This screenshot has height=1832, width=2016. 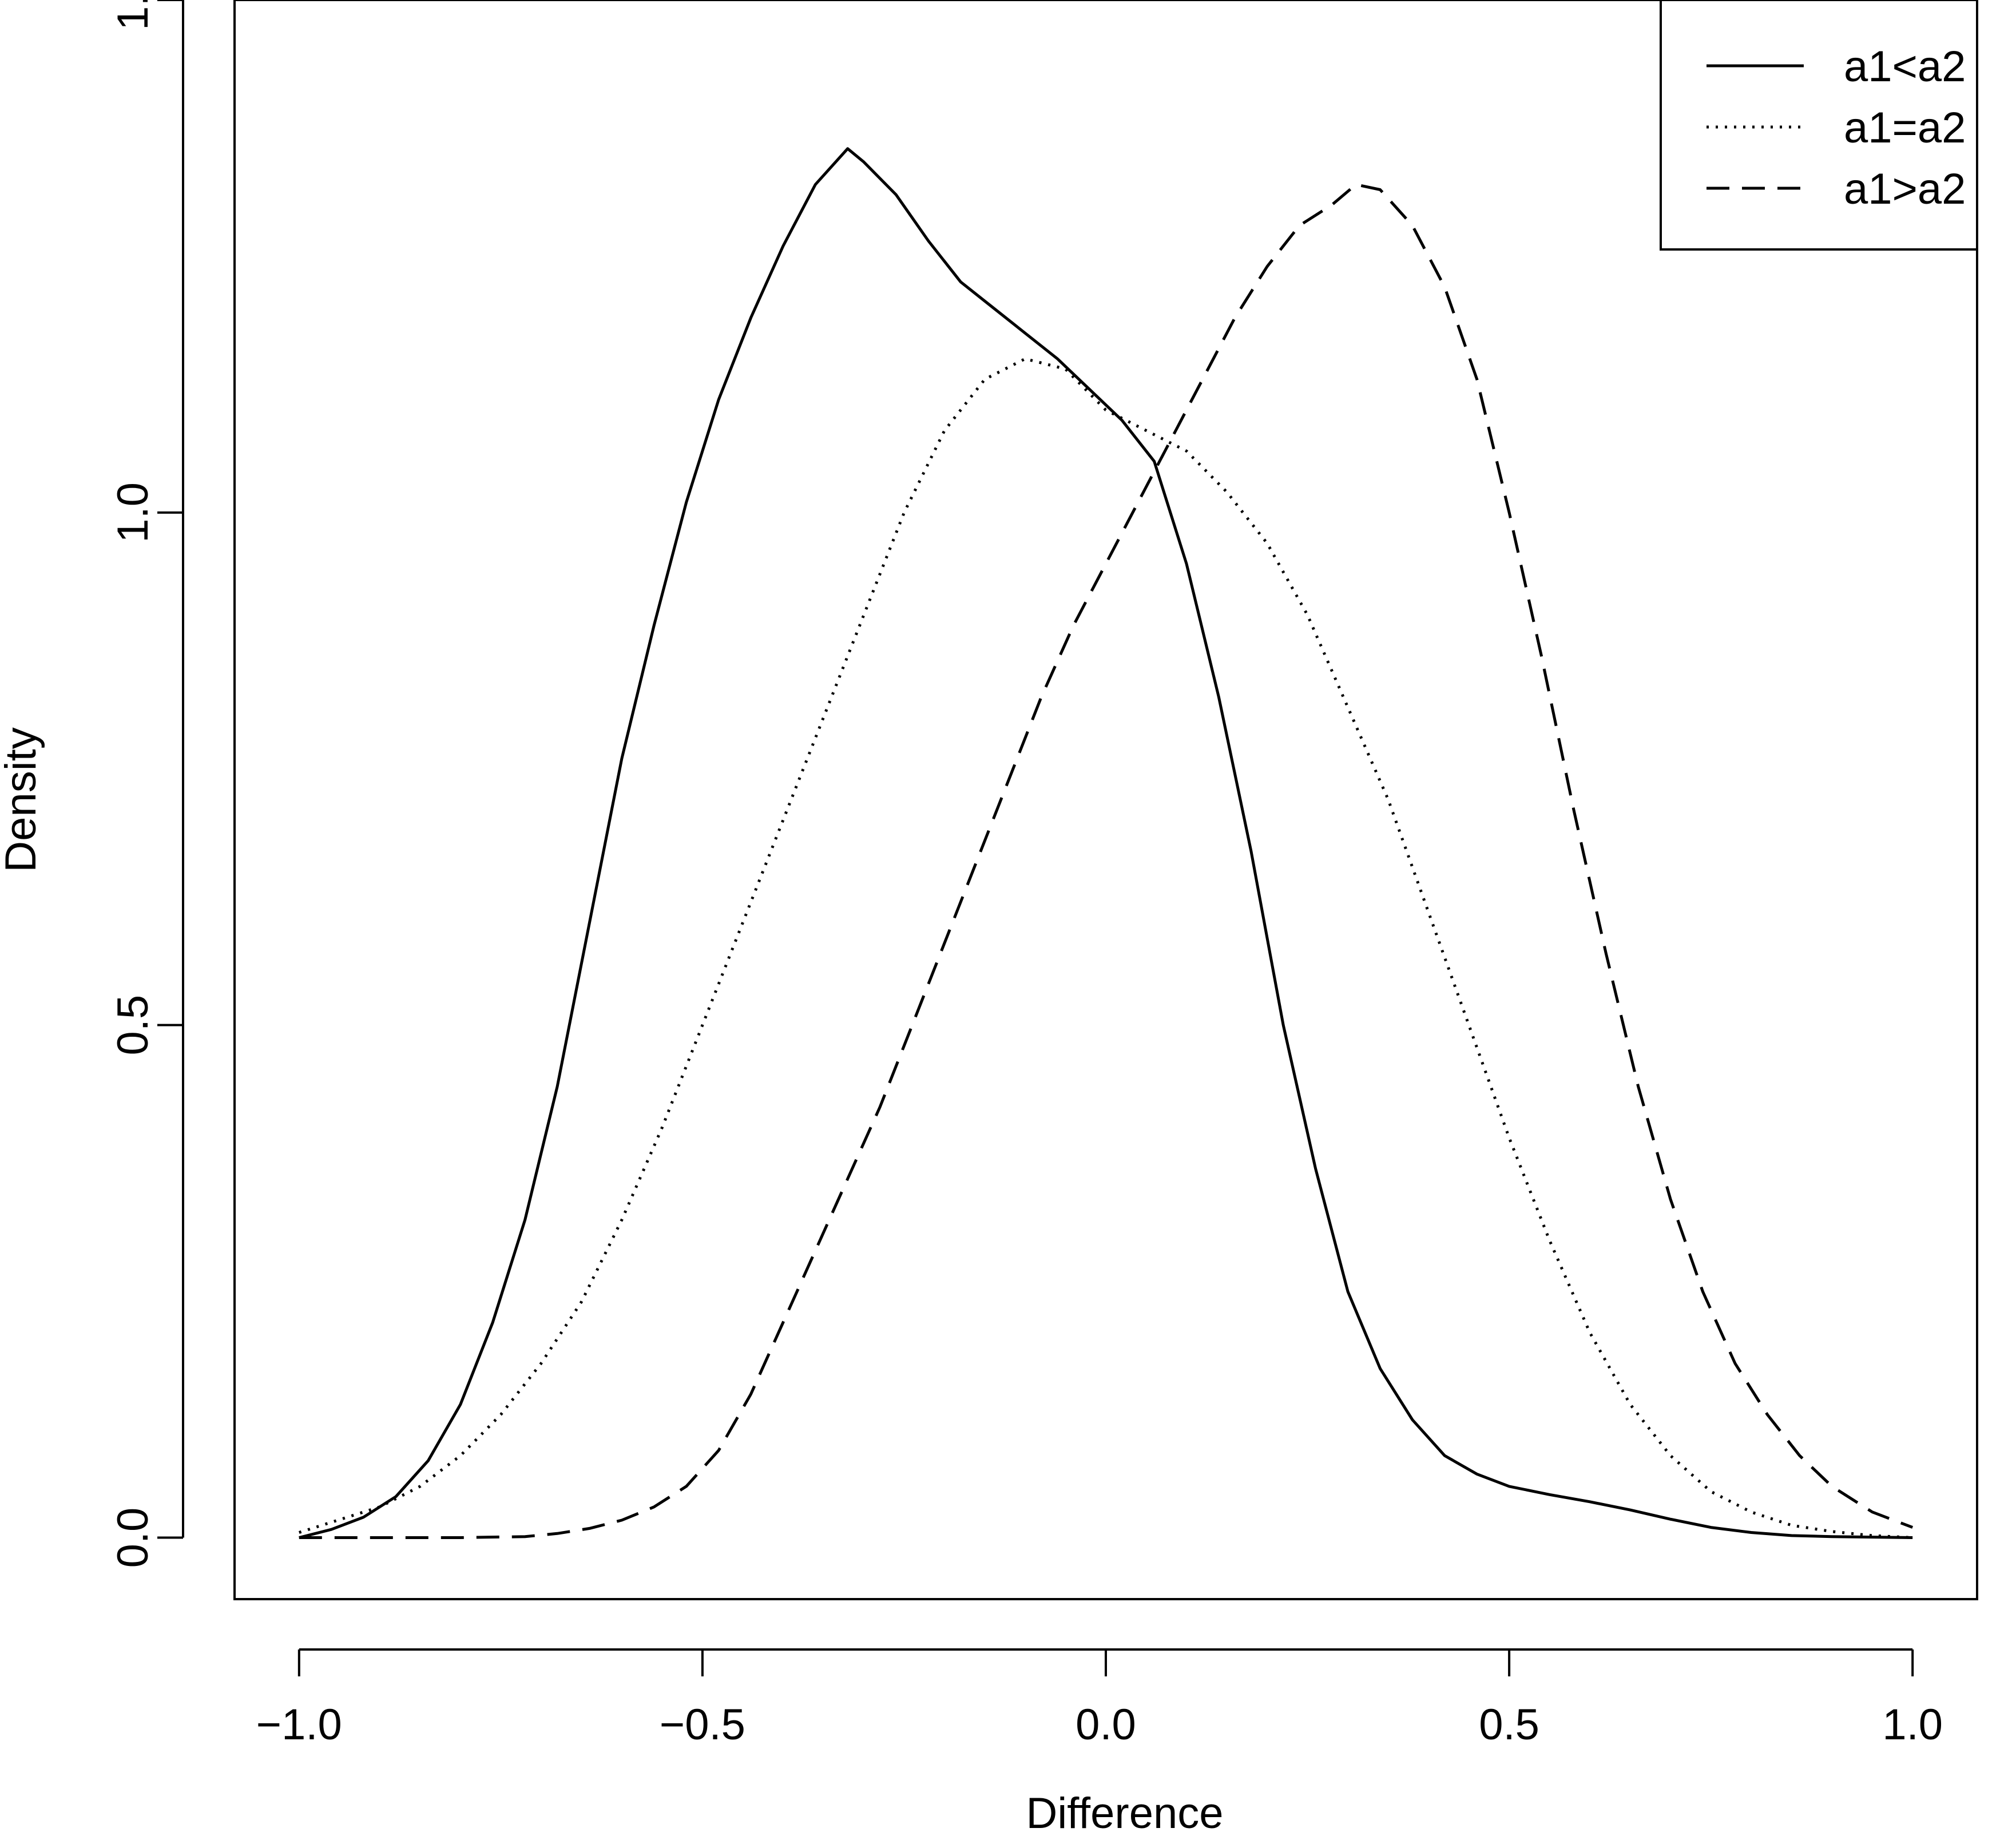 What do you see at coordinates (146, 784) in the screenshot?
I see `y-axis: 0.0 0.5 1.0 1.5` at bounding box center [146, 784].